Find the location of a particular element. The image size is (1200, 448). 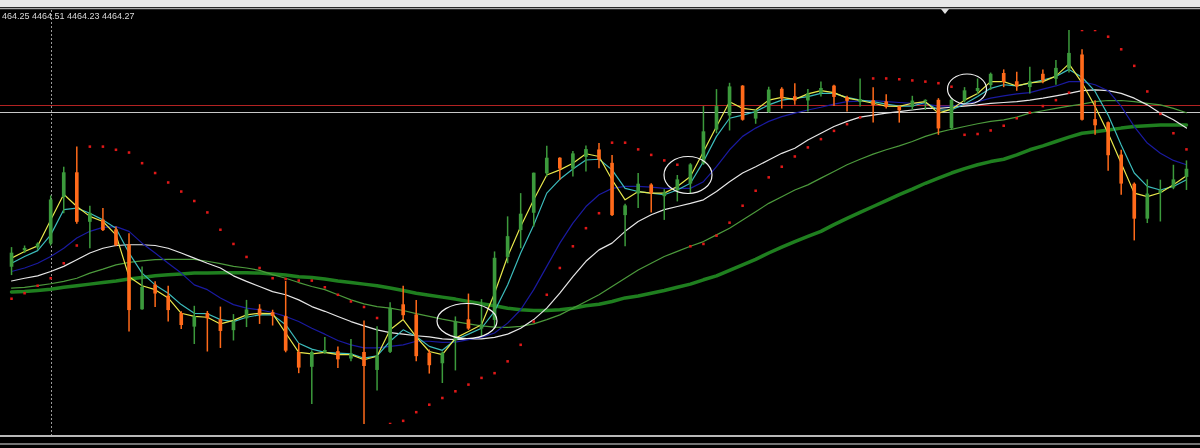

text: 464.25 4464.51 4464.23 4464.27 is located at coordinates (68, 16).